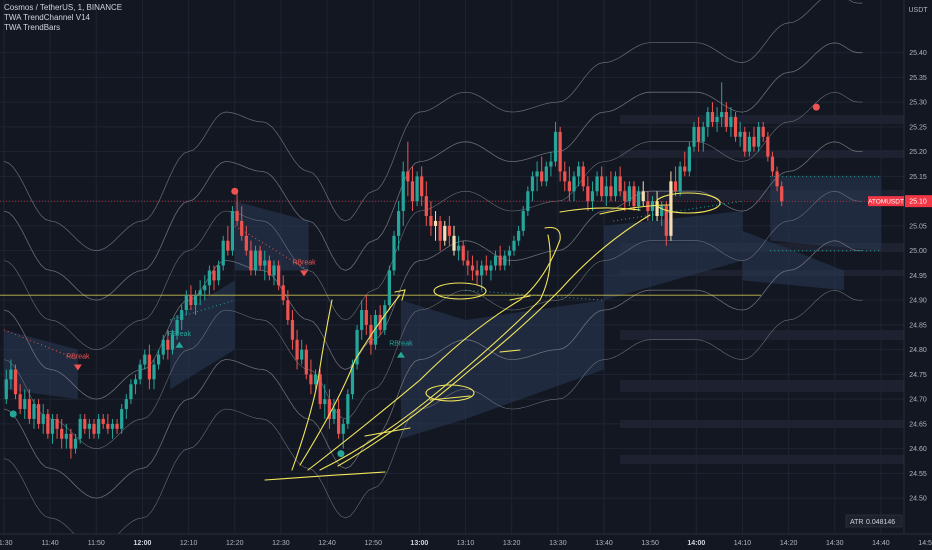 The image size is (932, 550). Describe the element at coordinates (886, 201) in the screenshot. I see `symbol-tag-bg` at that location.